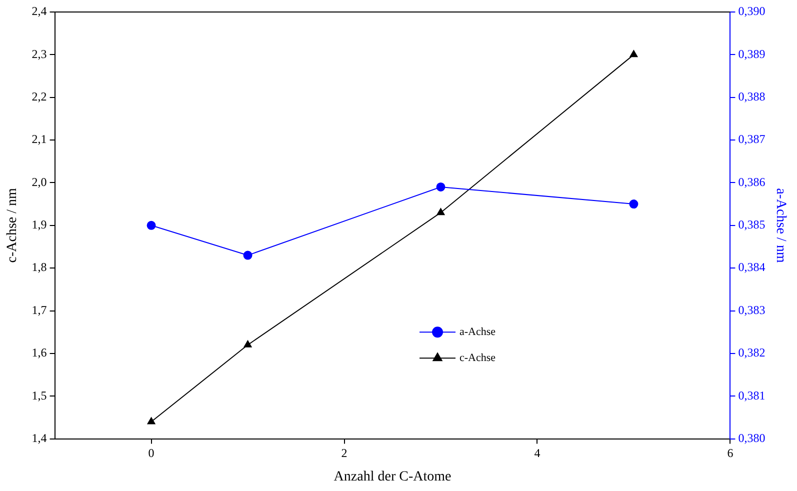  Describe the element at coordinates (752, 395) in the screenshot. I see `y2-tick-label: 0,381` at that location.